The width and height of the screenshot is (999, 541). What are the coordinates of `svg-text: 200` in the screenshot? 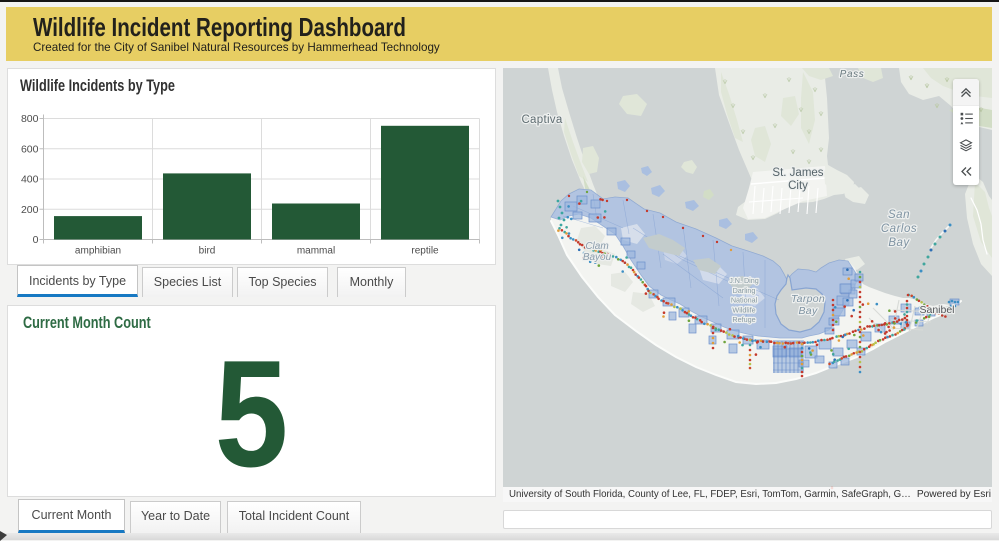 It's located at (30, 210).